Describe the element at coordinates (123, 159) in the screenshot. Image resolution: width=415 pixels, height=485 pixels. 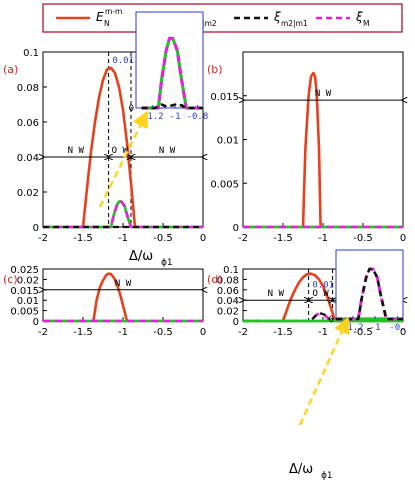
I see `inset-pointer-a` at that location.